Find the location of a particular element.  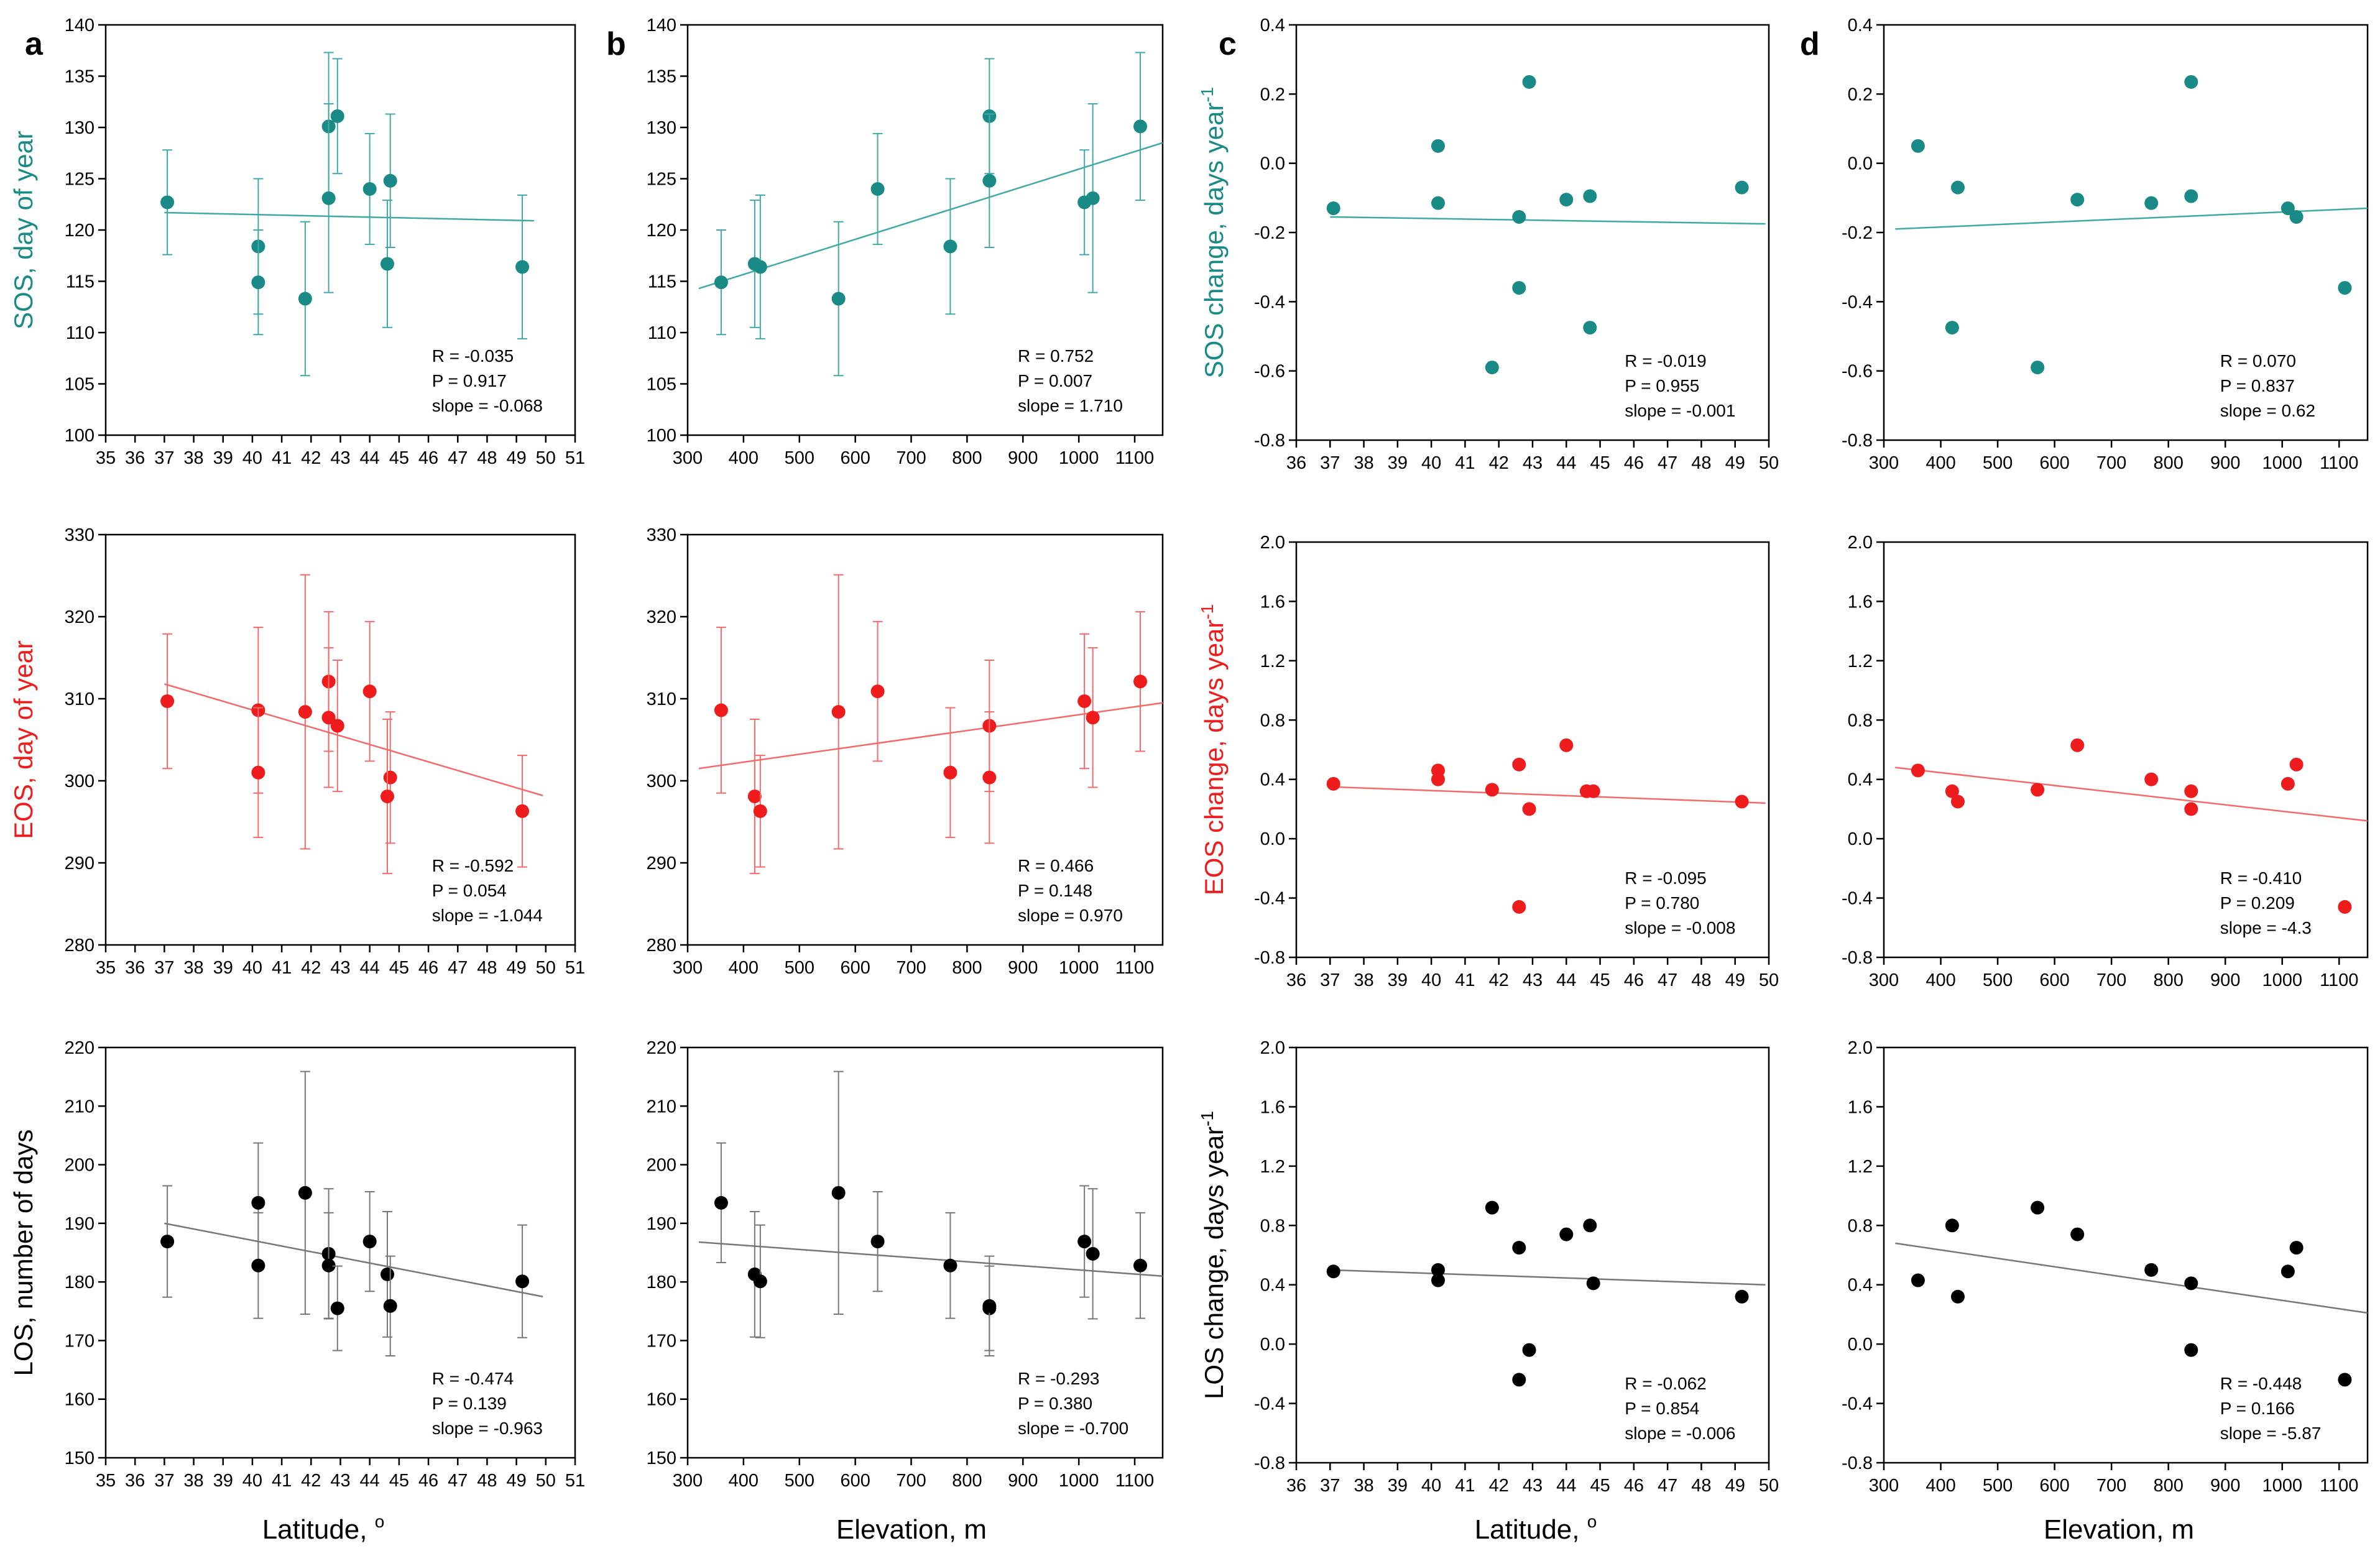

x-tick-label: 45 is located at coordinates (1600, 463).